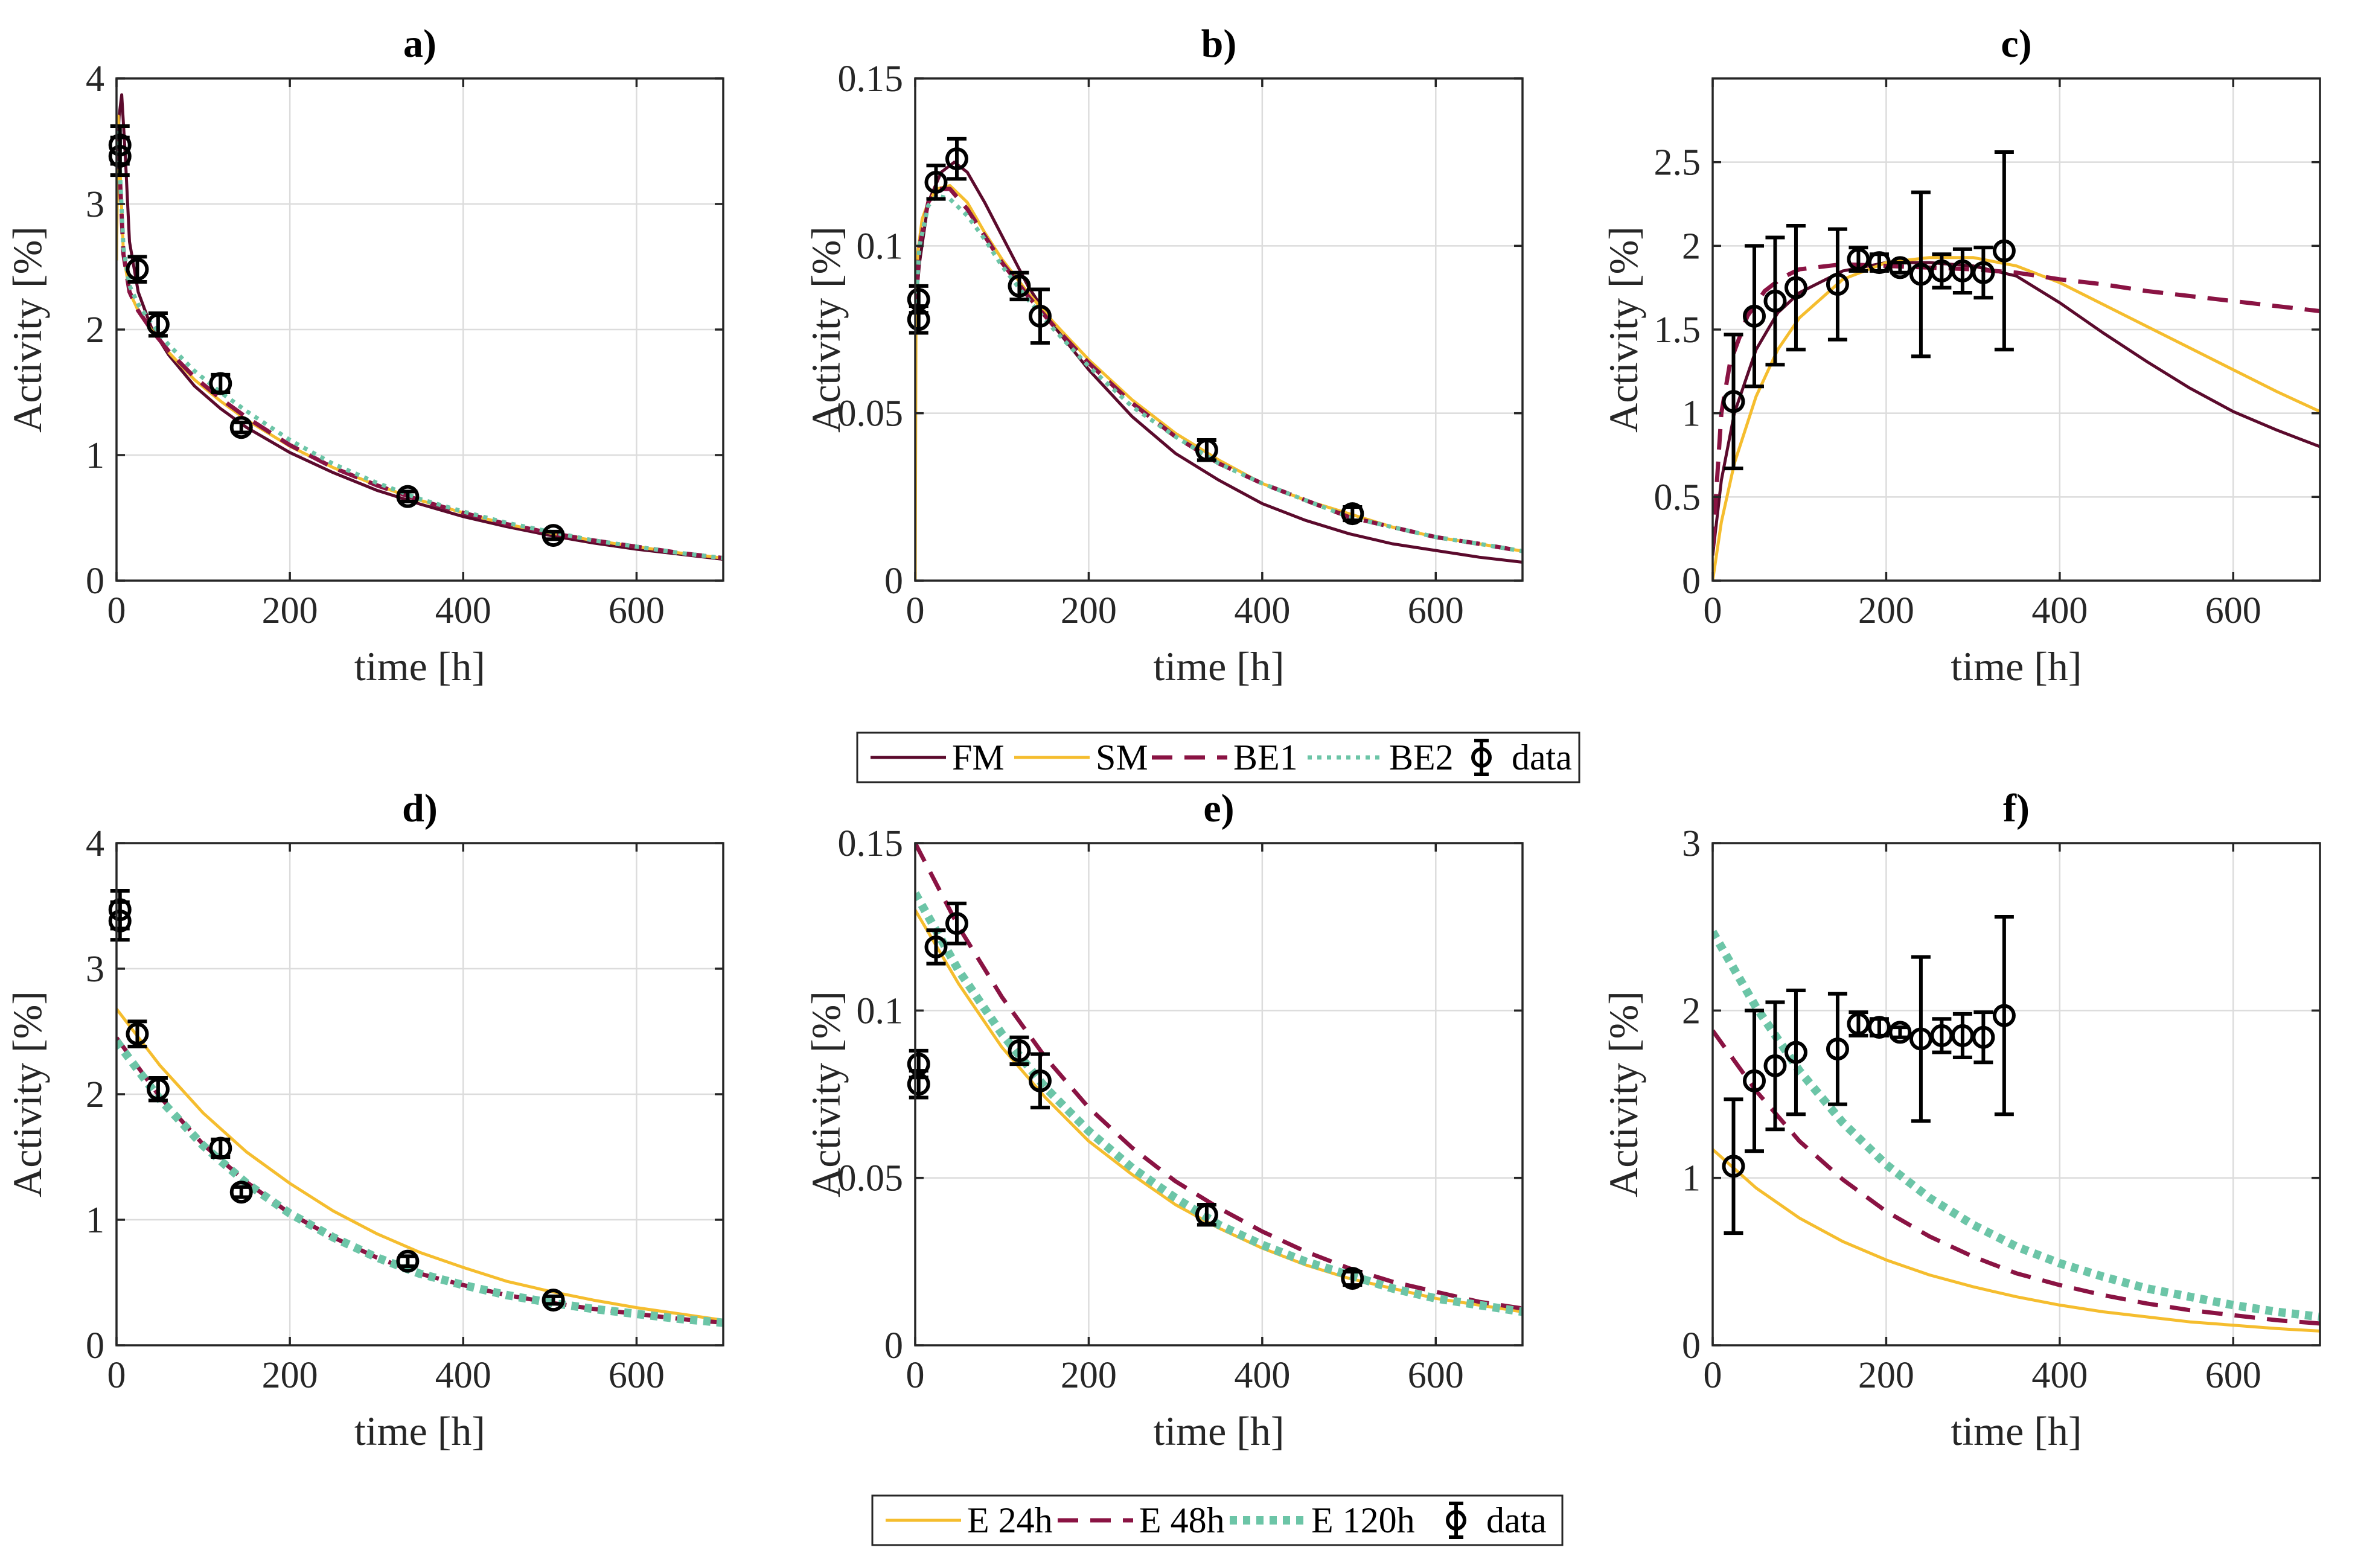  Describe the element at coordinates (2016, 409) in the screenshot. I see `series-line-fm` at that location.